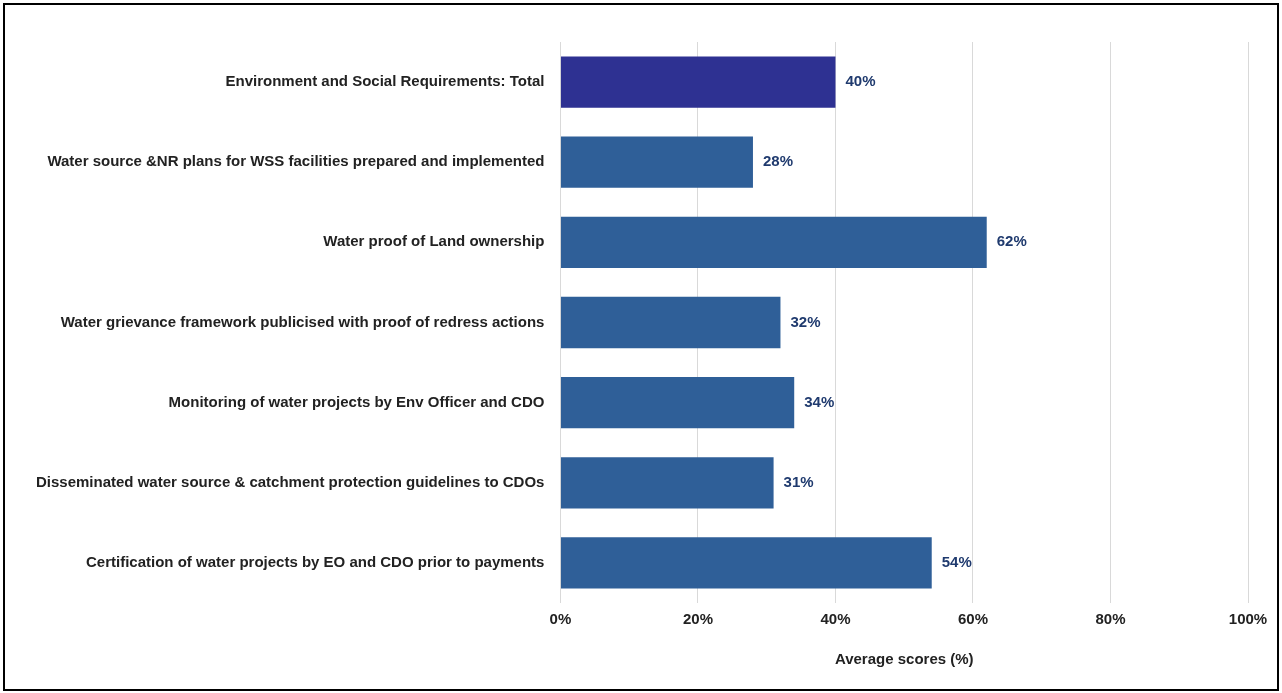 The height and width of the screenshot is (693, 1282). What do you see at coordinates (860, 81) in the screenshot?
I see `data-label: 40%` at bounding box center [860, 81].